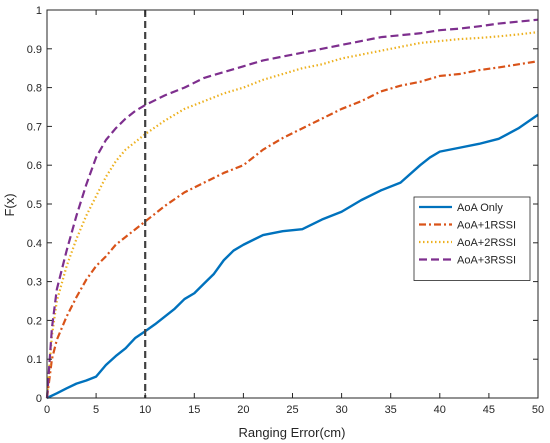  Describe the element at coordinates (486, 243) in the screenshot. I see `legend-label-3: AoA+2RSSI` at that location.